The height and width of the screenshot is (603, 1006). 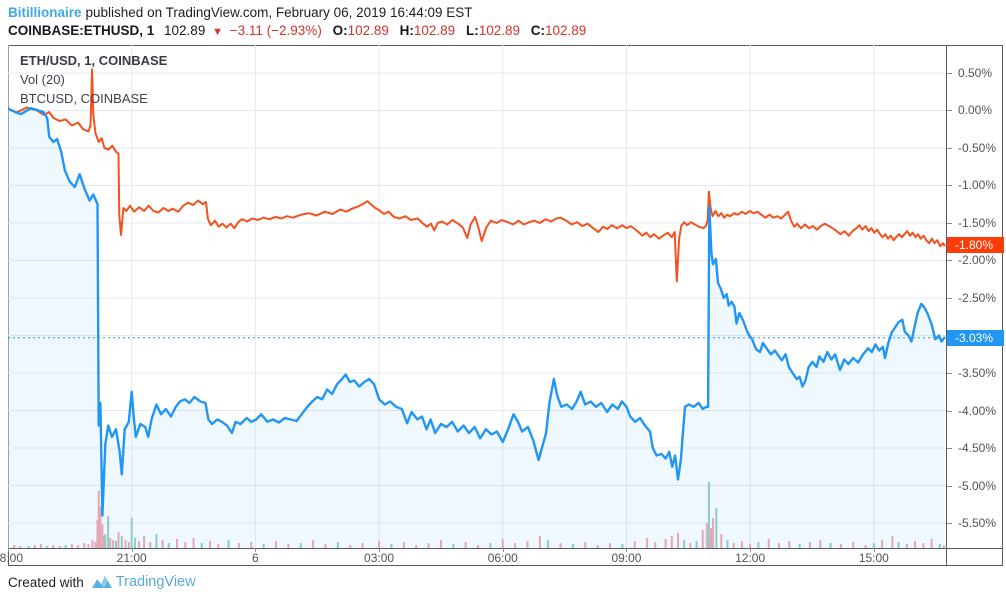 I want to click on price-axis-label: -2.50%, so click(x=977, y=298).